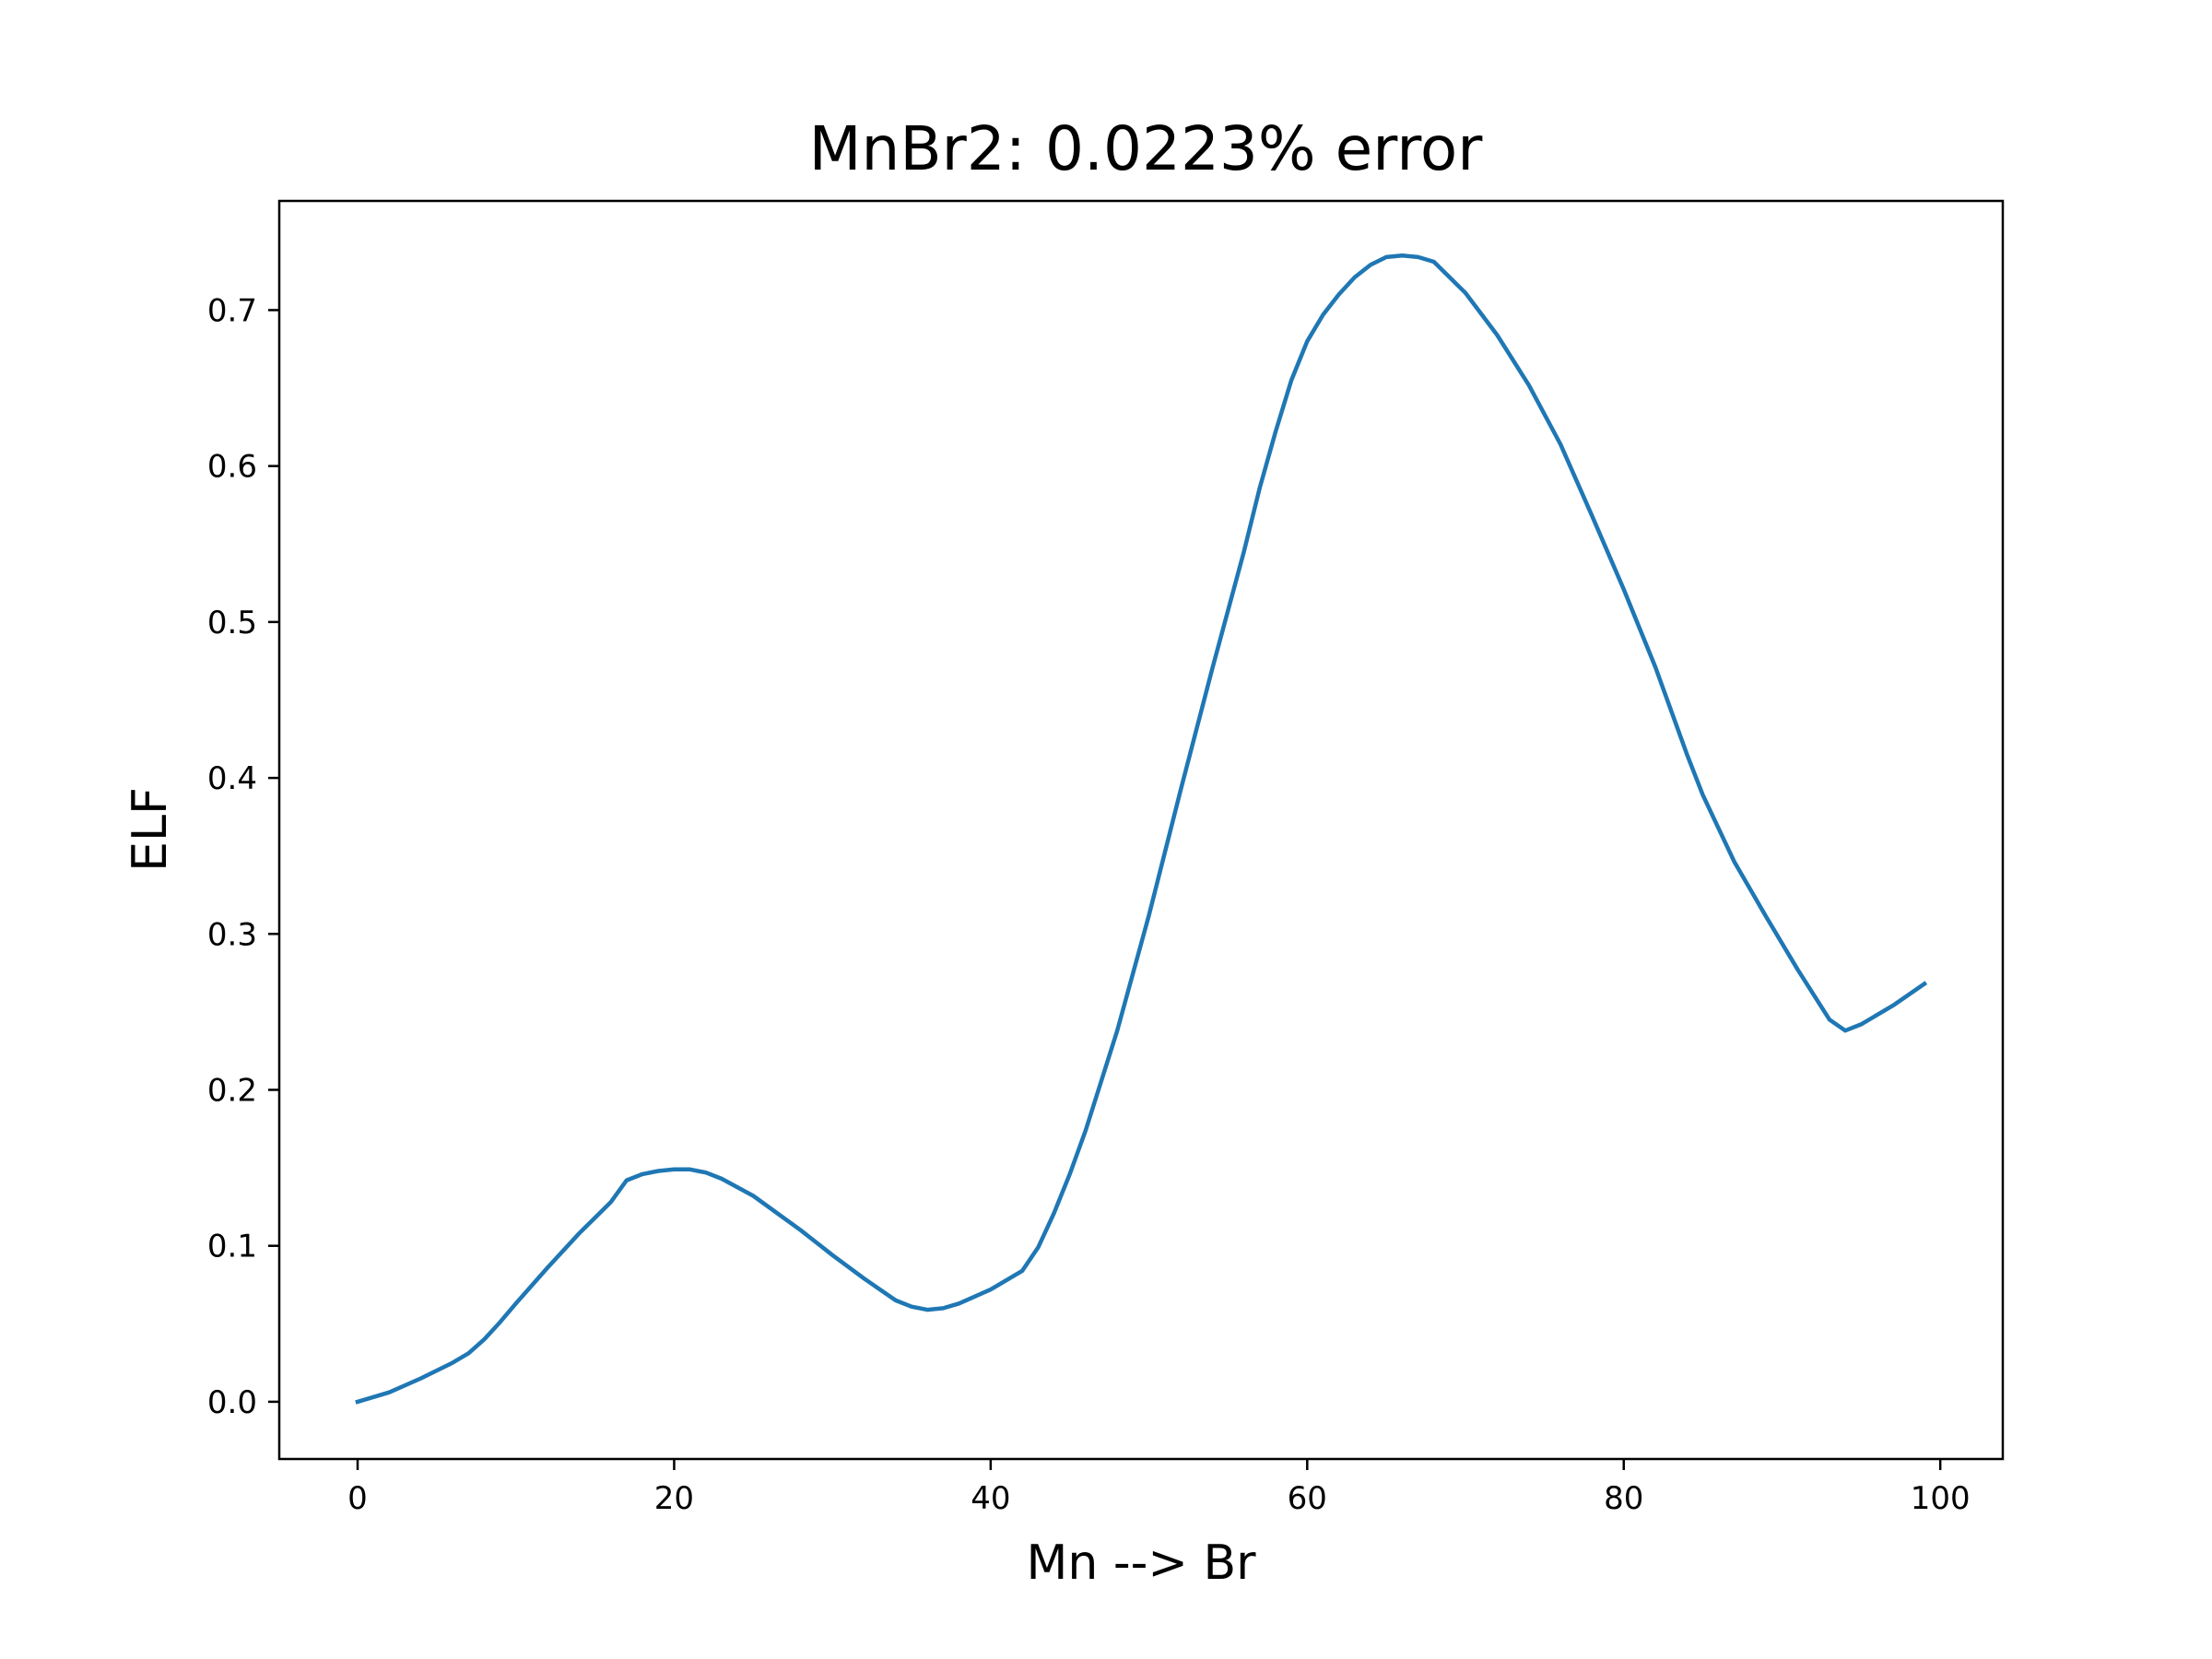 The image size is (2212, 1659). I want to click on y-tick-label: 0.1, so click(232, 1247).